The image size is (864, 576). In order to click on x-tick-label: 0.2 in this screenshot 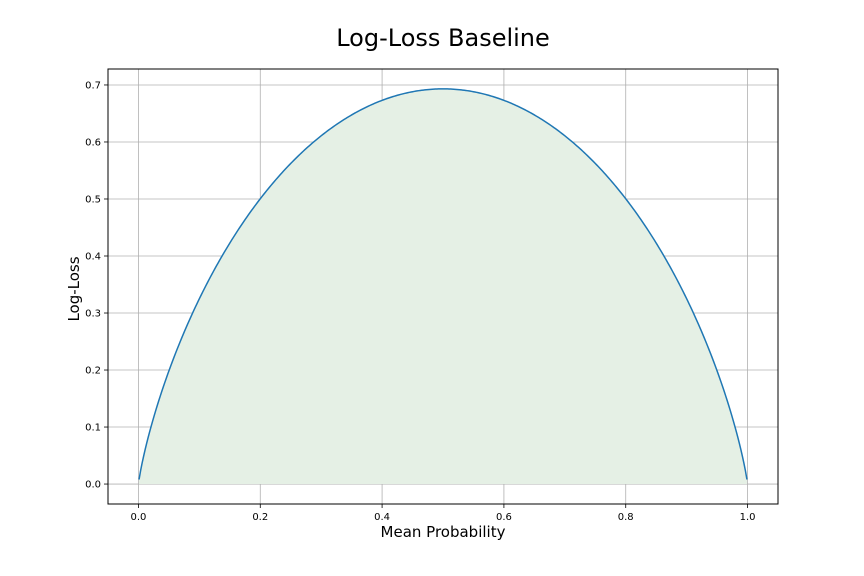, I will do `click(260, 517)`.